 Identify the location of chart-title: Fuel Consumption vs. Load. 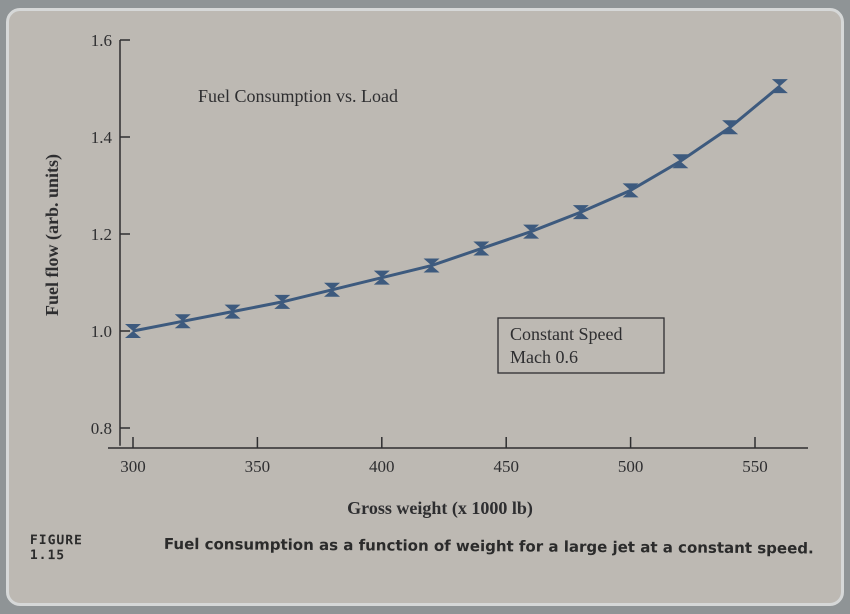
(298, 96).